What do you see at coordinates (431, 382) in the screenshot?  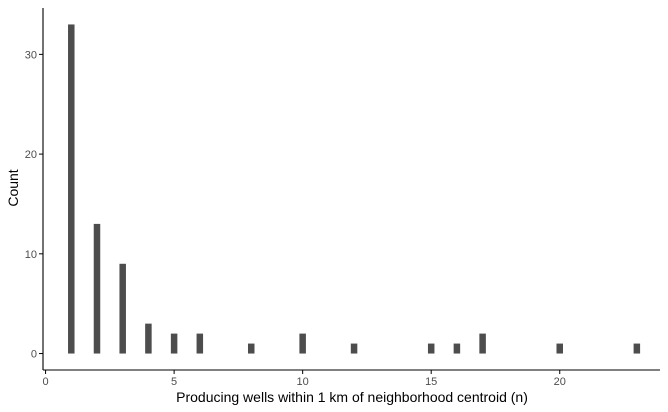 I see `x-tick-label: 15` at bounding box center [431, 382].